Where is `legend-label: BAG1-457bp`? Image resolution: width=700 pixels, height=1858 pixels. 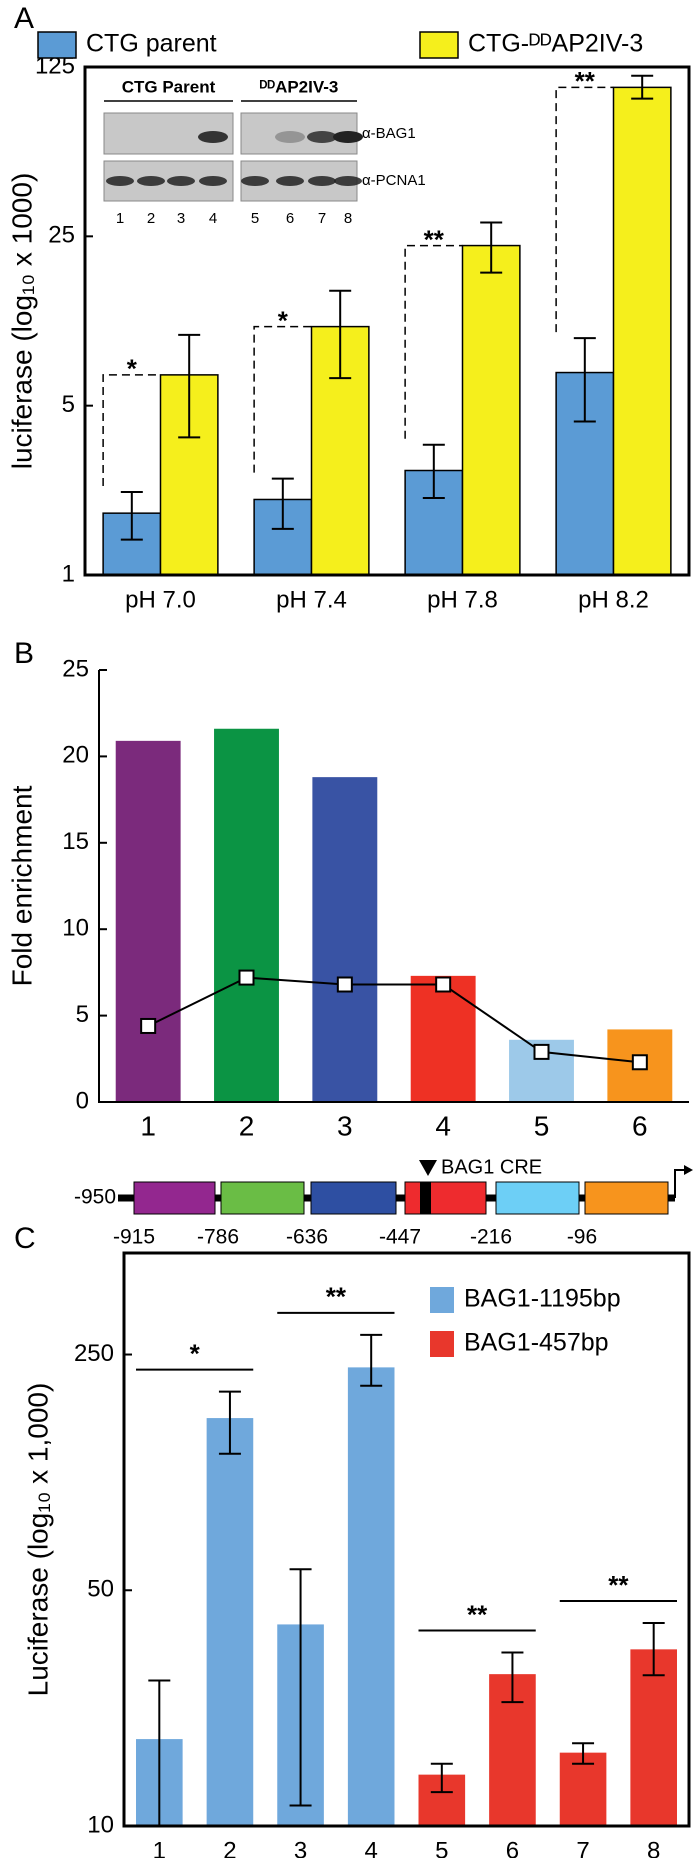
legend-label: BAG1-457bp is located at coordinates (536, 1343).